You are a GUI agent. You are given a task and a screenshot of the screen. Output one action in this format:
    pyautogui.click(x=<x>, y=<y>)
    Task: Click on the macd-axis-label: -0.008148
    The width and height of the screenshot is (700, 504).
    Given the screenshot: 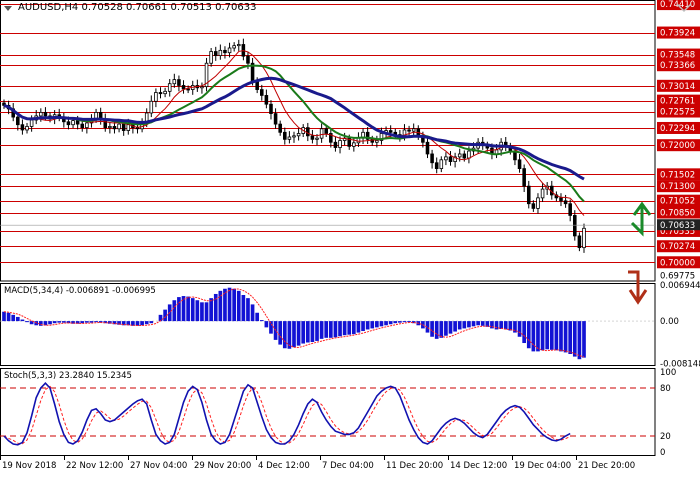 What is the action you would take?
    pyautogui.click(x=680, y=365)
    